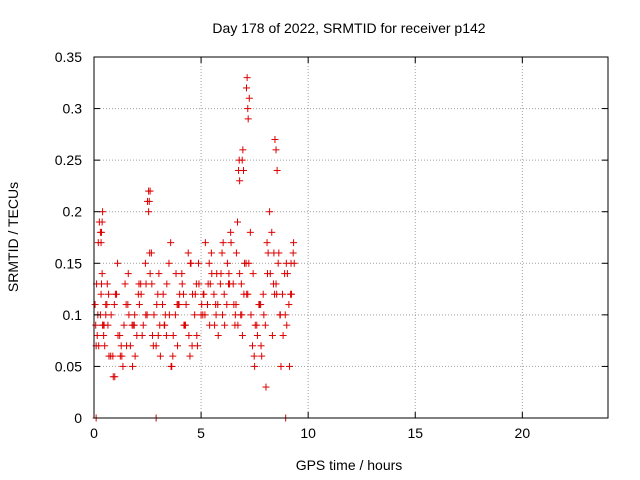  Describe the element at coordinates (349, 465) in the screenshot. I see `x-axis-label: GPS time / hours` at that location.